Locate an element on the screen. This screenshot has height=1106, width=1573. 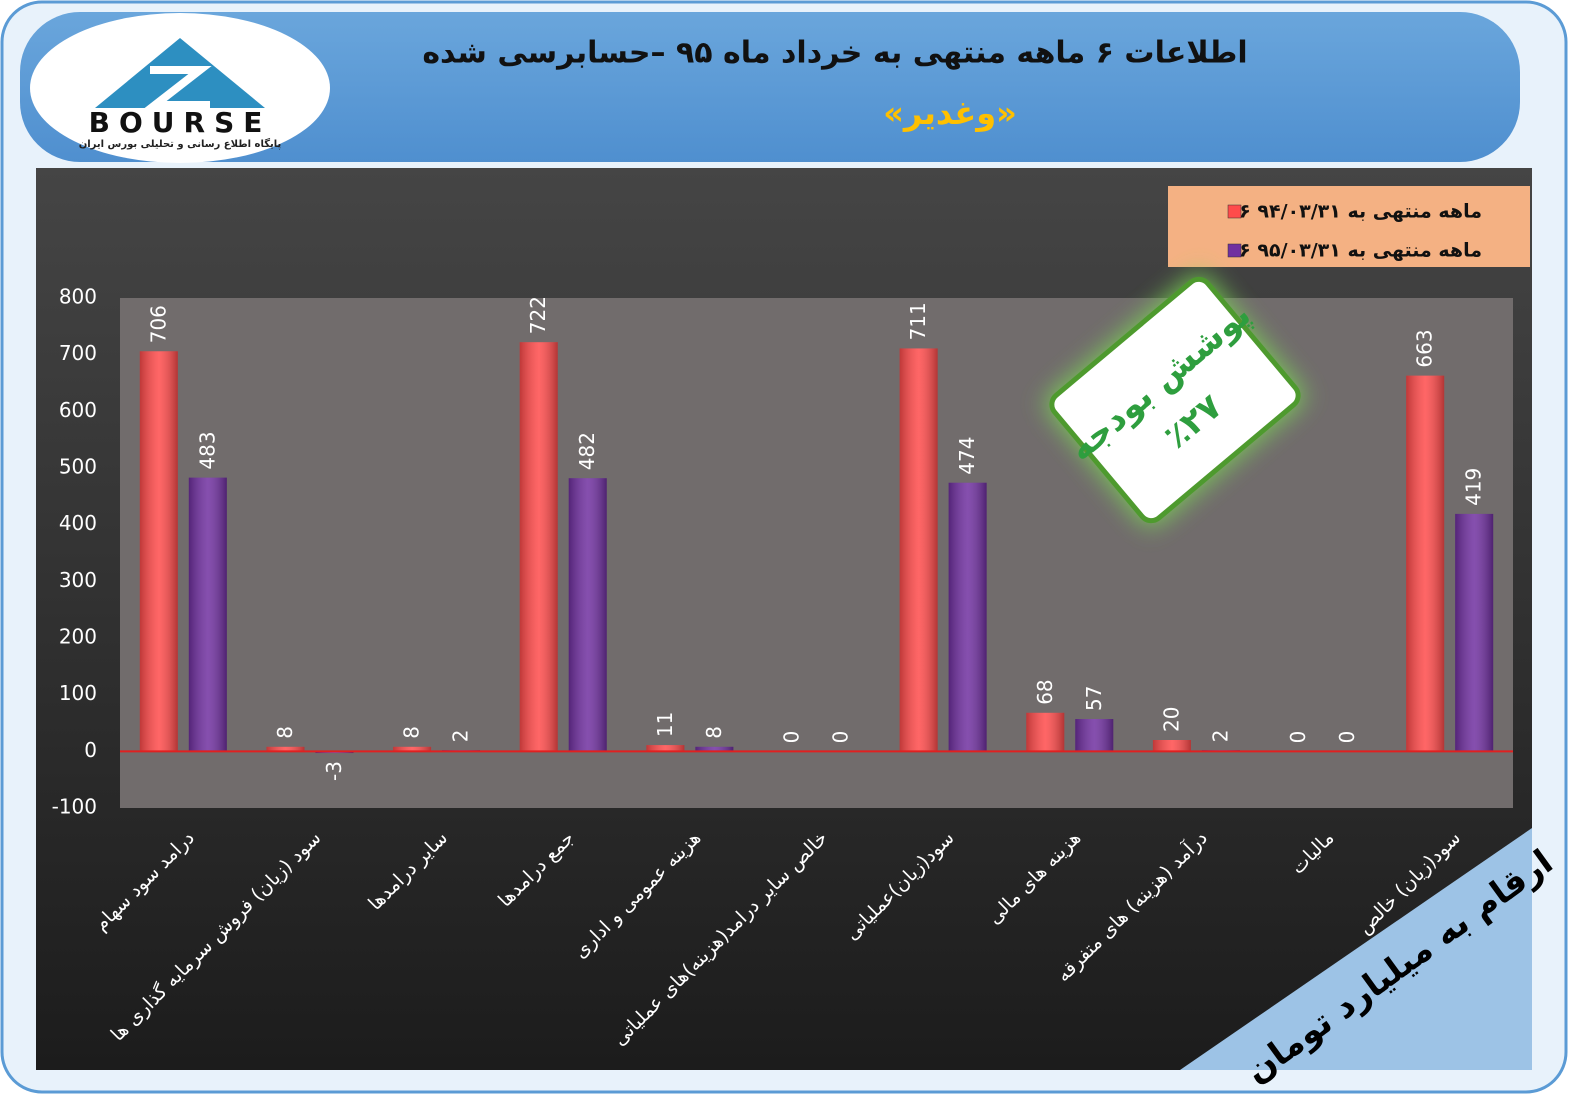
y-tick-label: -100 is located at coordinates (74, 807).